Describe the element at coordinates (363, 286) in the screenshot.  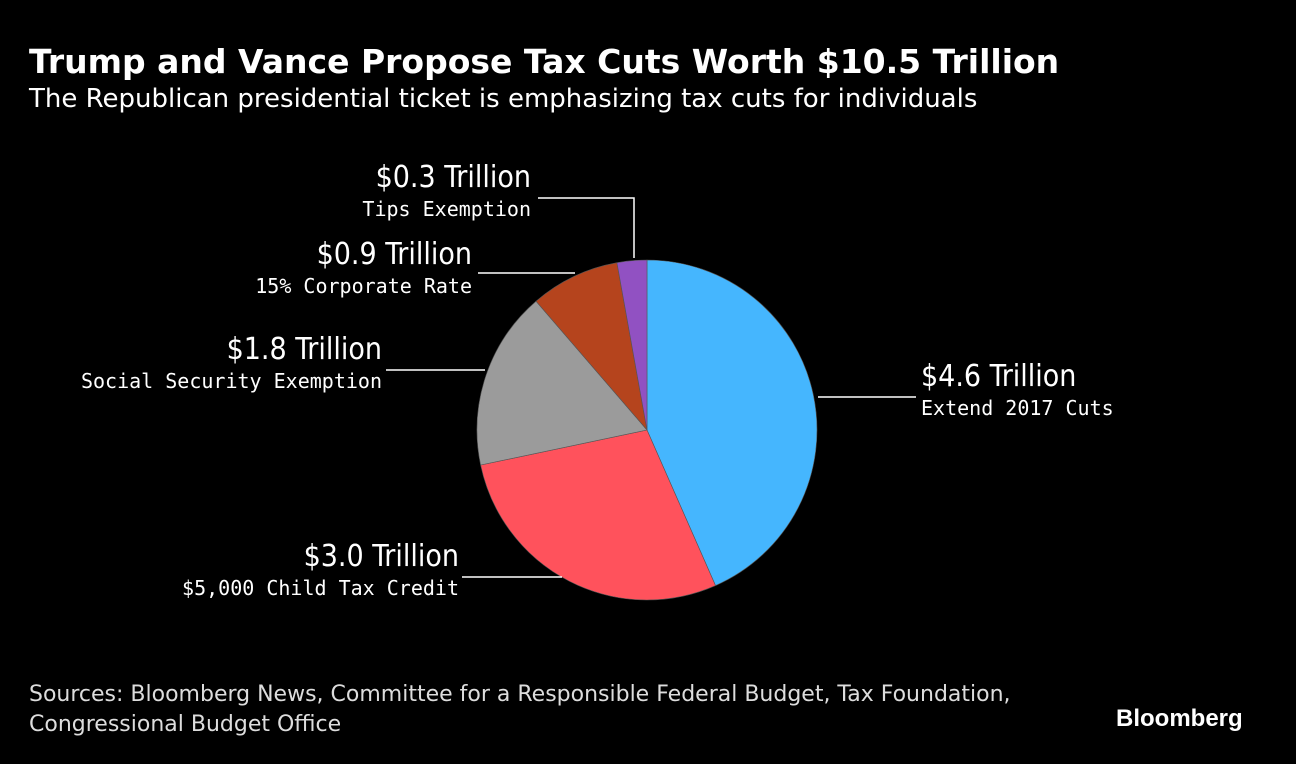
I see `category-label: 15% Corporate Rate` at that location.